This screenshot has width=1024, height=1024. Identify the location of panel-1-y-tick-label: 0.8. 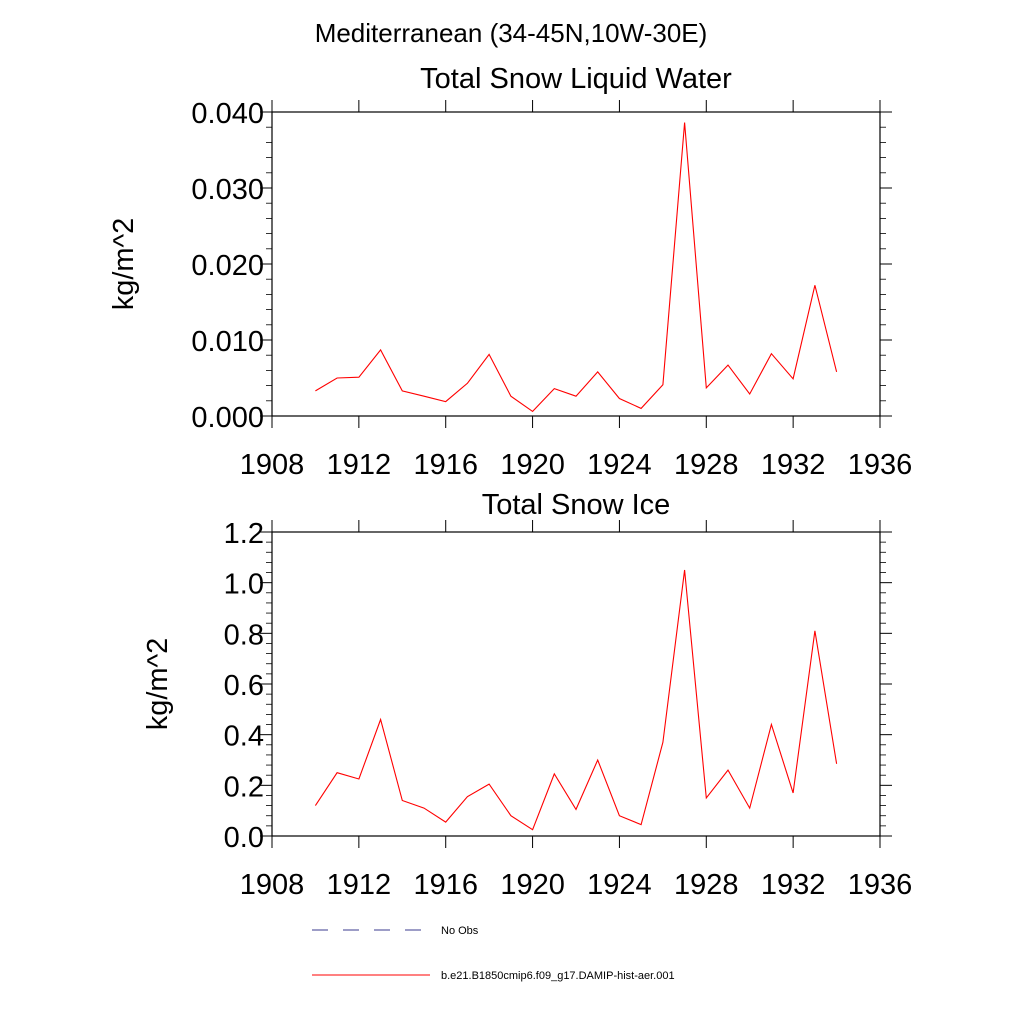
(244, 635).